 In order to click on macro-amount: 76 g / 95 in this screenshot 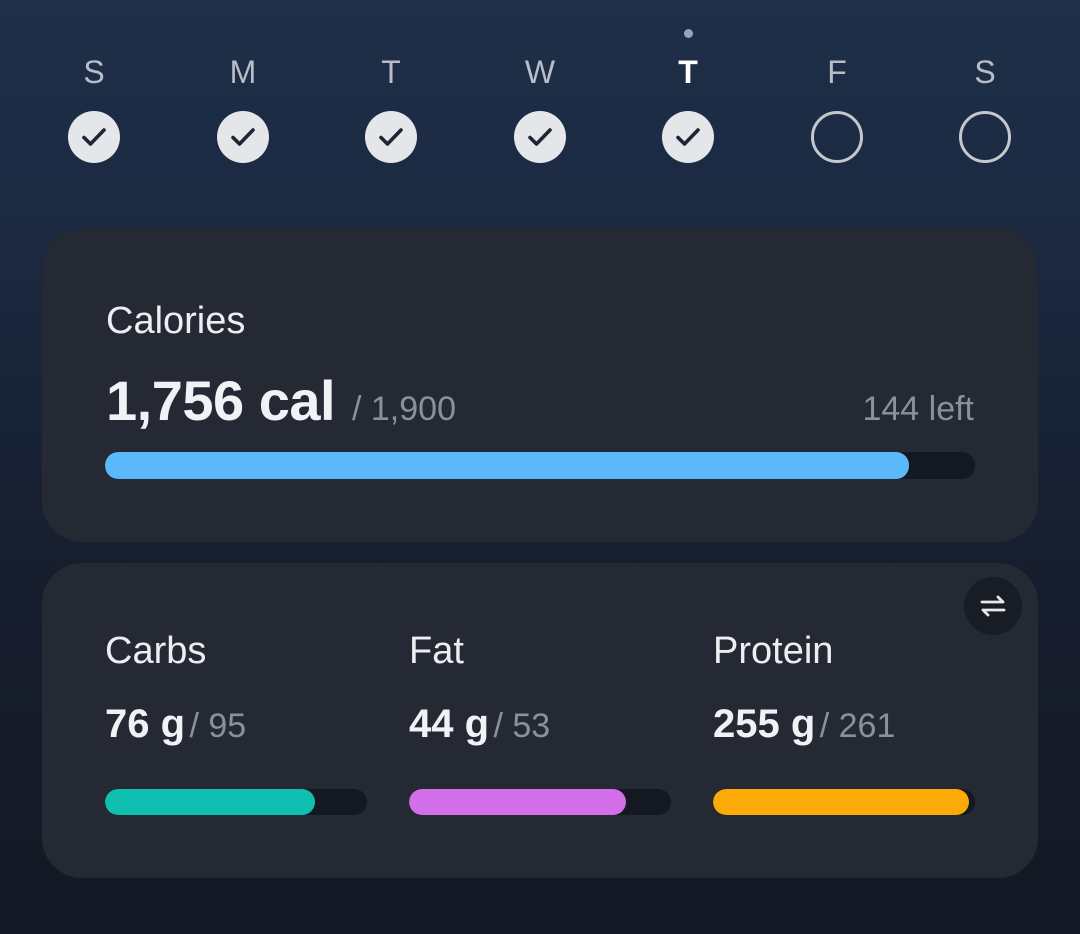, I will do `click(175, 728)`.